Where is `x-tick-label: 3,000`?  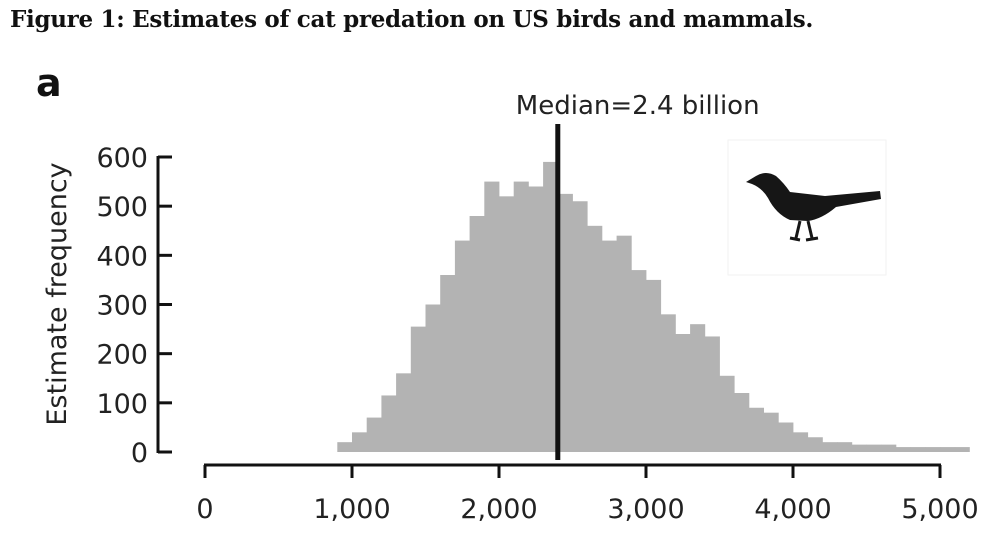 x-tick-label: 3,000 is located at coordinates (645, 509).